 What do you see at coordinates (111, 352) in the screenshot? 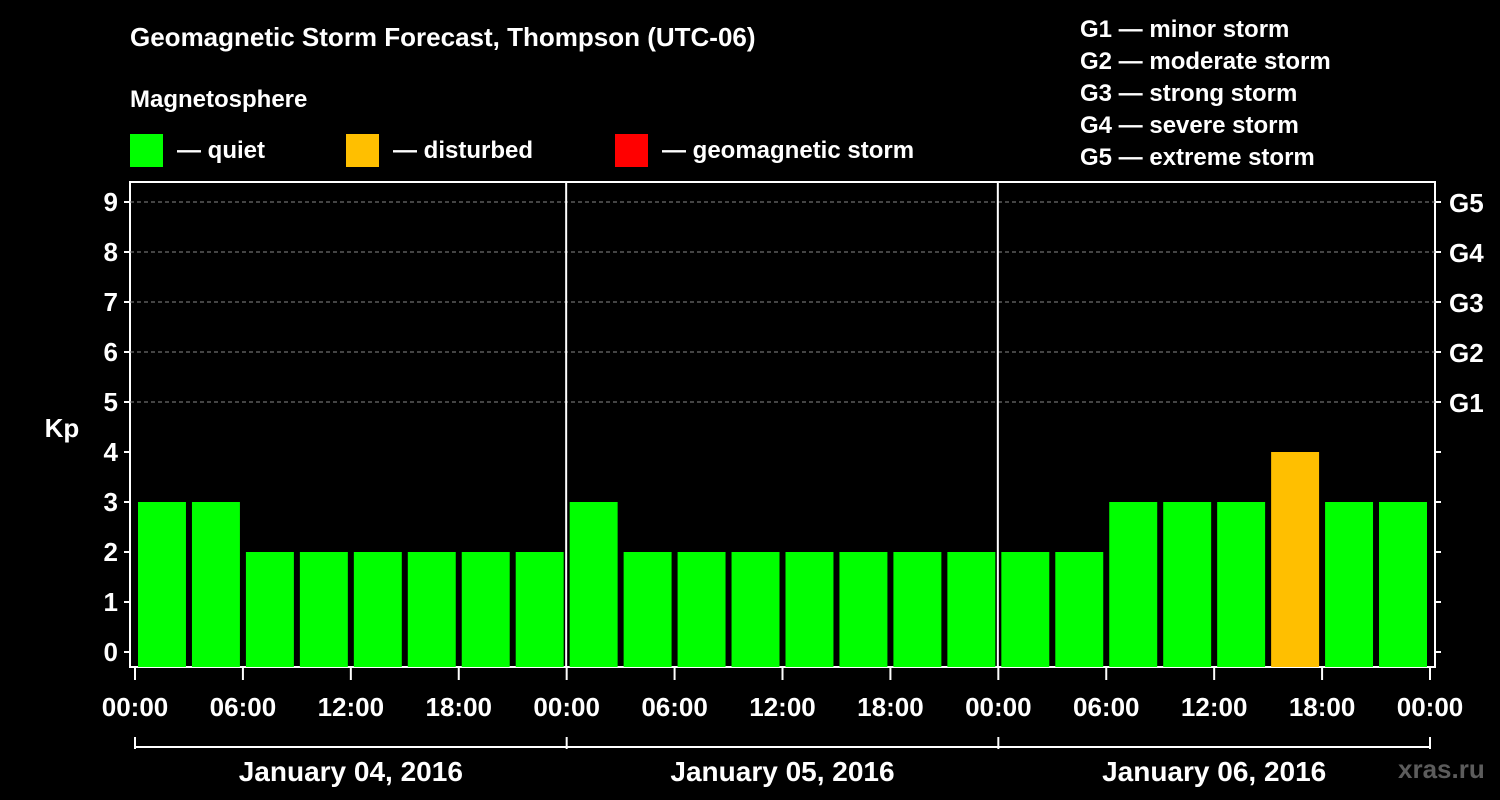
I see `y-tick-label: 6` at bounding box center [111, 352].